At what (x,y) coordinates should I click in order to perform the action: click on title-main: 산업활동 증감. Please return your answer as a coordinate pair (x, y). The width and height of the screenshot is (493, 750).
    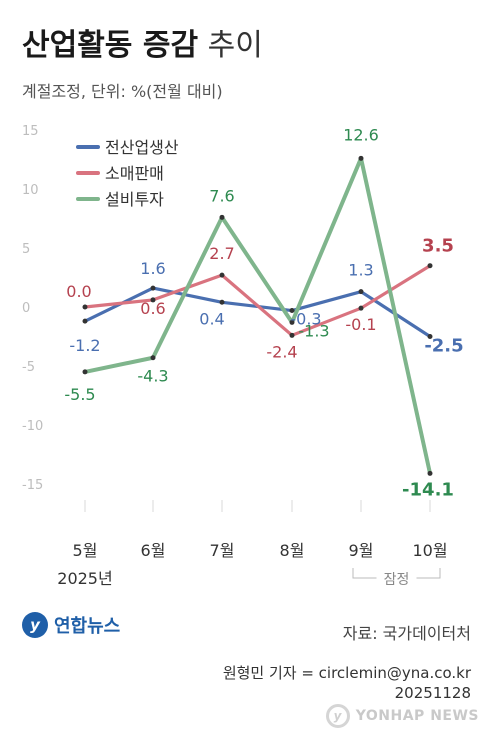
    Looking at the image, I should click on (110, 45).